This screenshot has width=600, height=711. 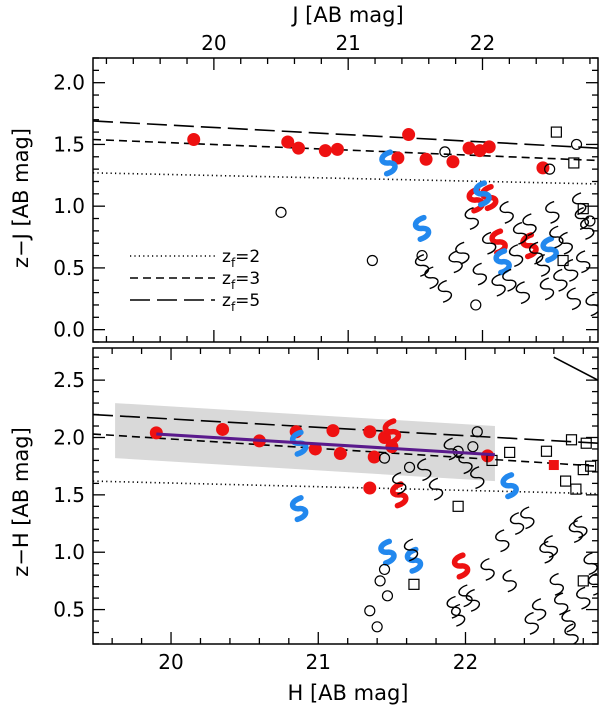 I want to click on bottom-ytick-label: 0.5, so click(x=69, y=610).